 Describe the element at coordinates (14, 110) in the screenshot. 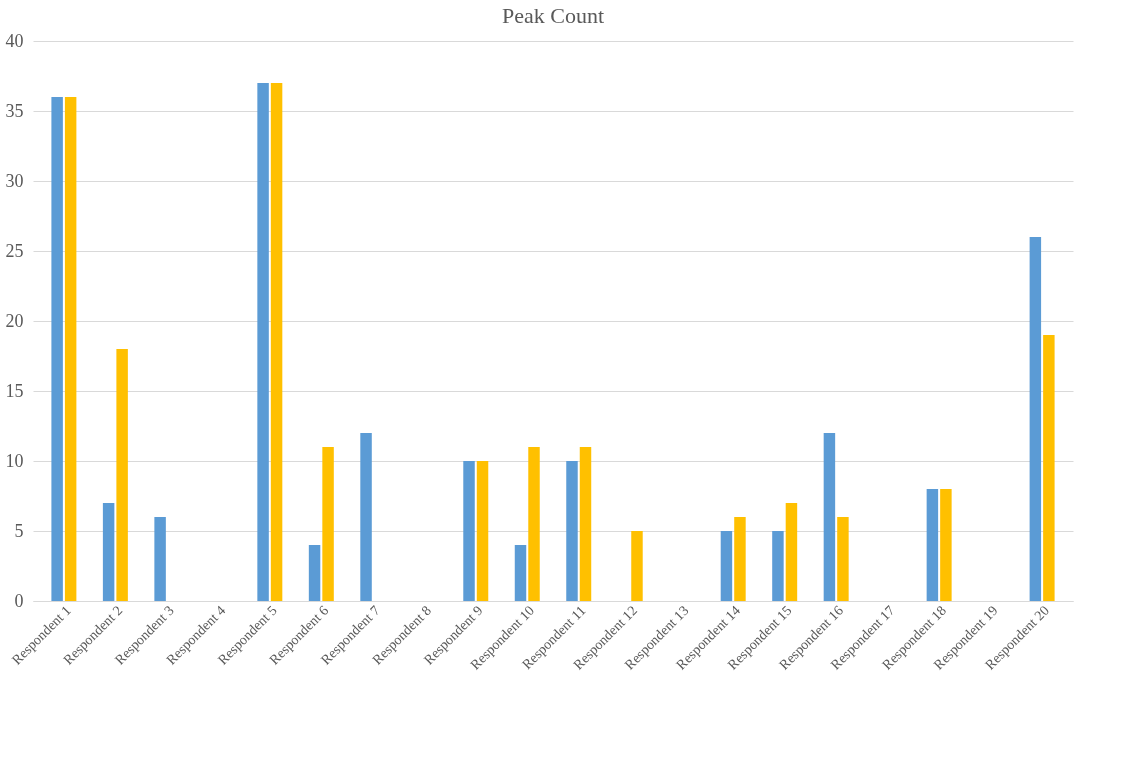

I see `y-tick-label: 35` at that location.